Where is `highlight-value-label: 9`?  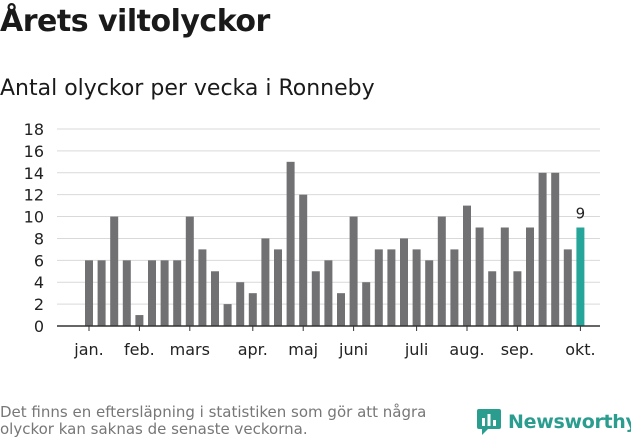 highlight-value-label: 9 is located at coordinates (581, 214).